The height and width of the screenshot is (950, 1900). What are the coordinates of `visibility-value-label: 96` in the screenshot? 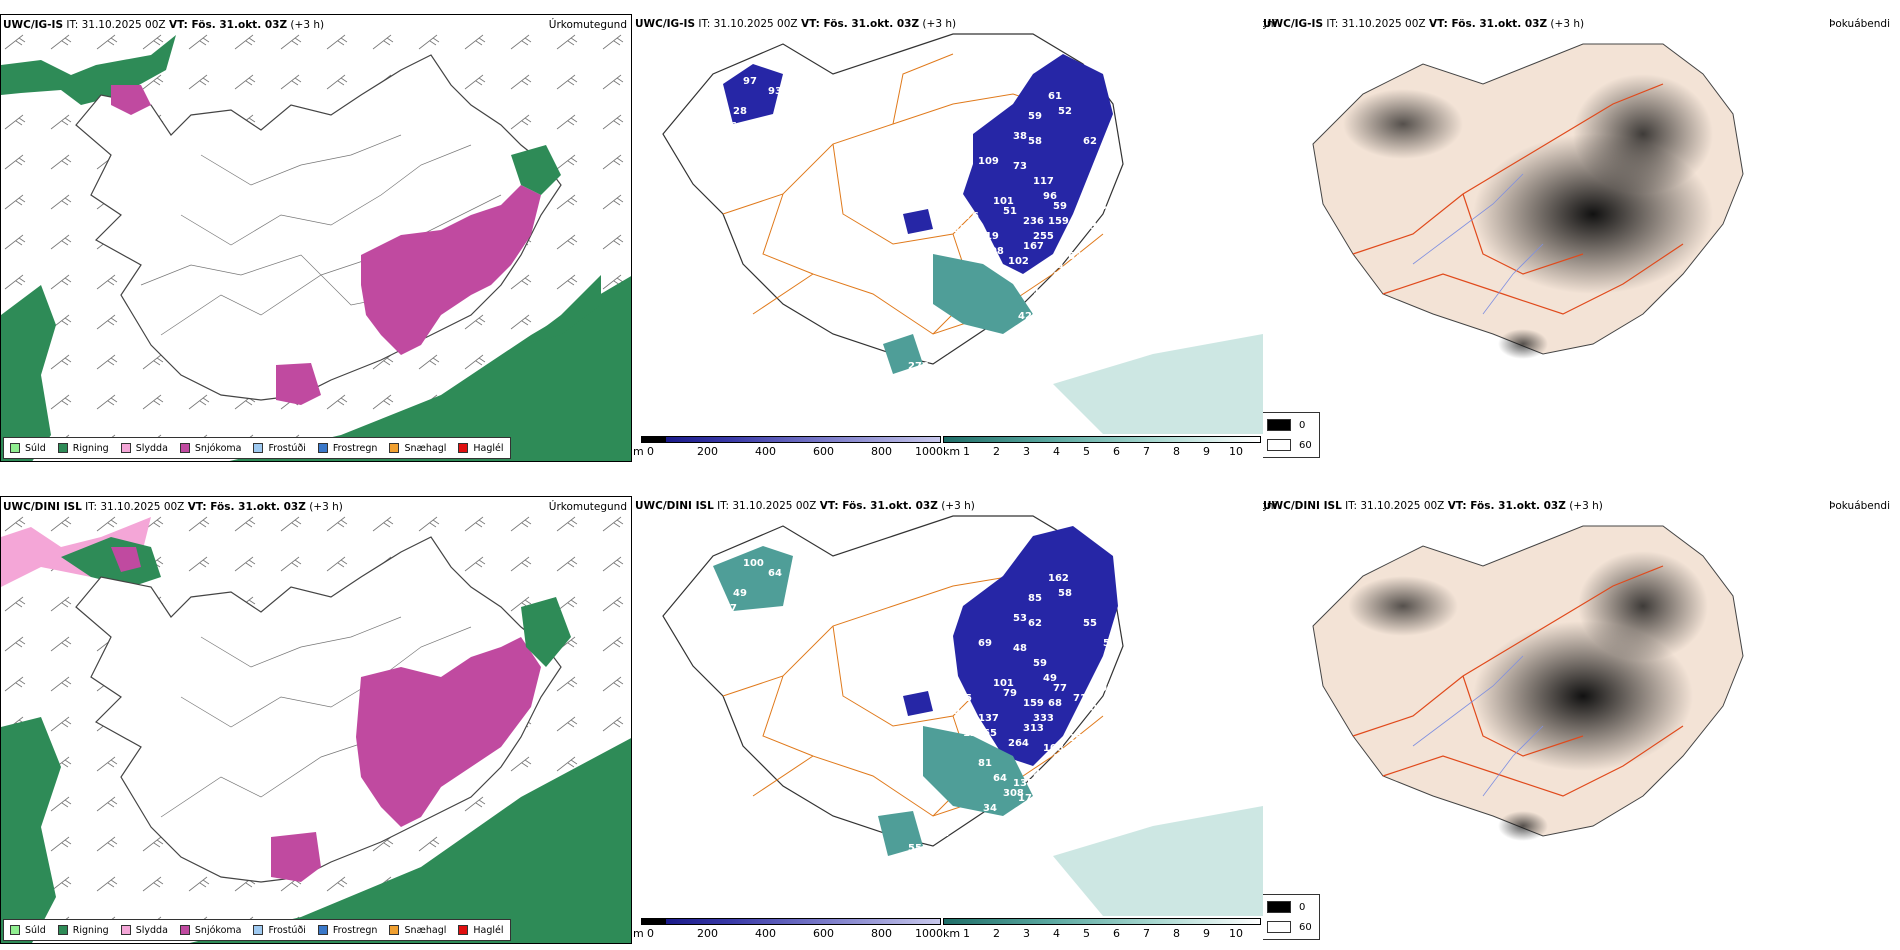 It's located at (1050, 196).